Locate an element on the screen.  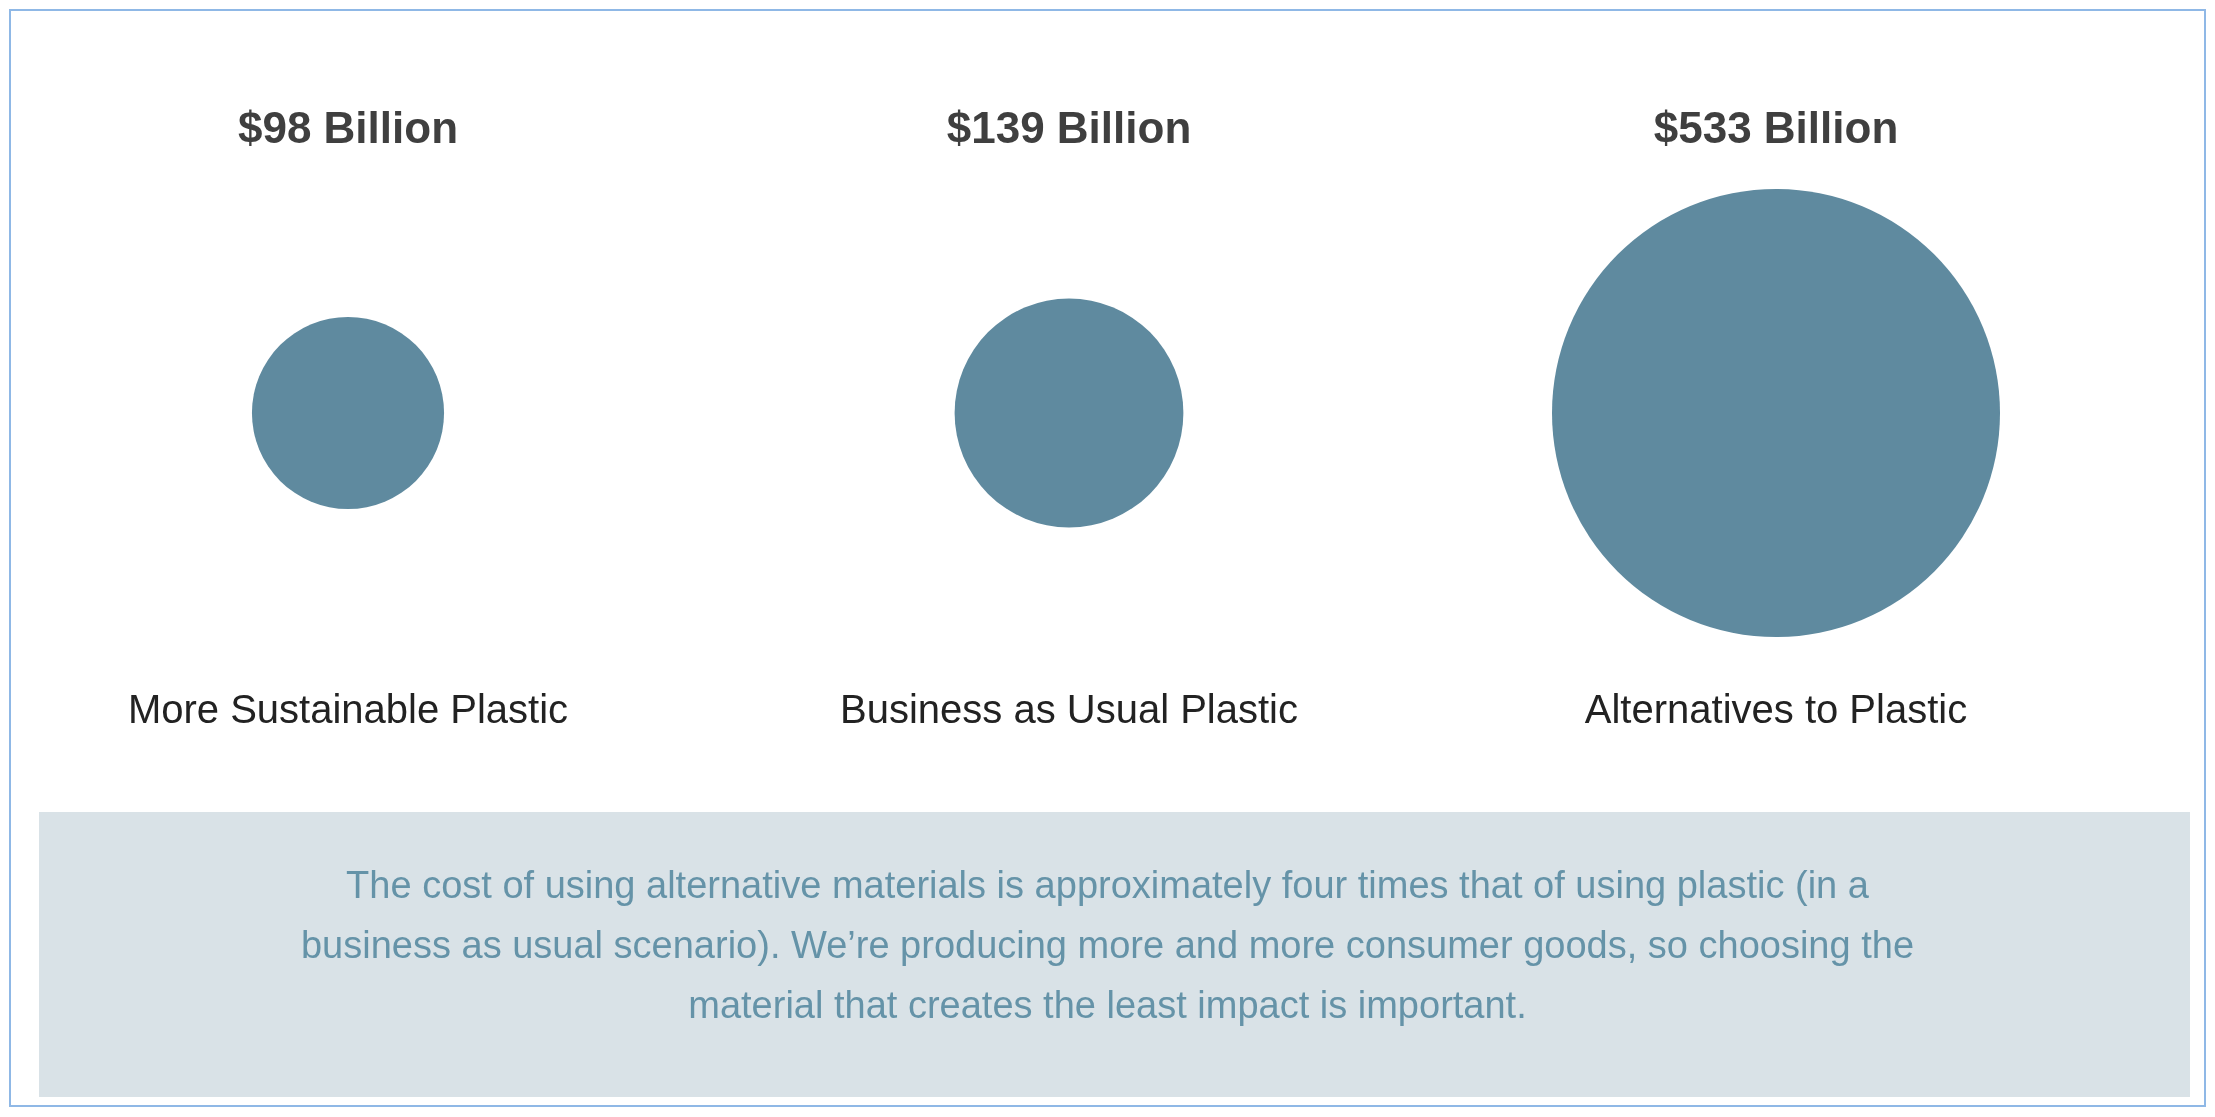
category-label: More Sustainable Plastic is located at coordinates (348, 709).